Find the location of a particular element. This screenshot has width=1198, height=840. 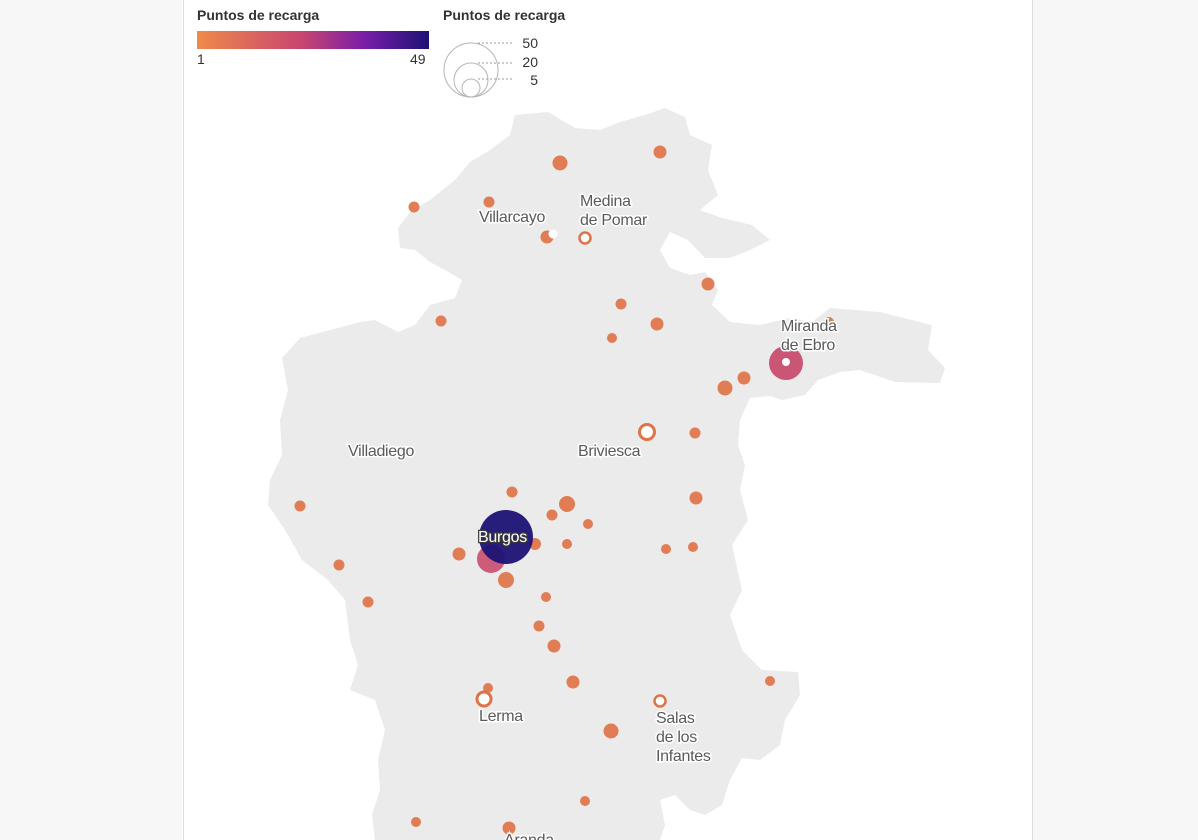

page-margin-right is located at coordinates (1115, 420).